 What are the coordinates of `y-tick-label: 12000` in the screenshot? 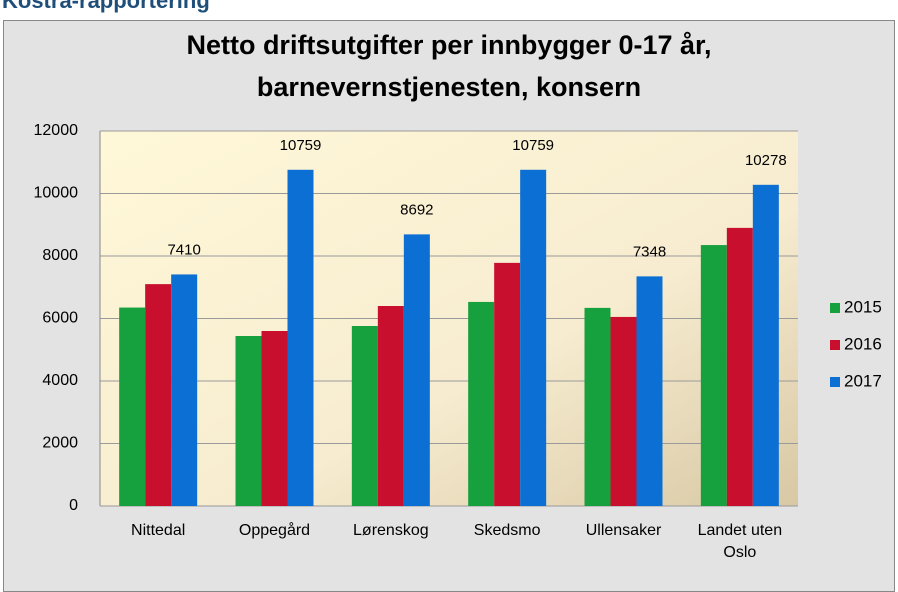 It's located at (56, 130).